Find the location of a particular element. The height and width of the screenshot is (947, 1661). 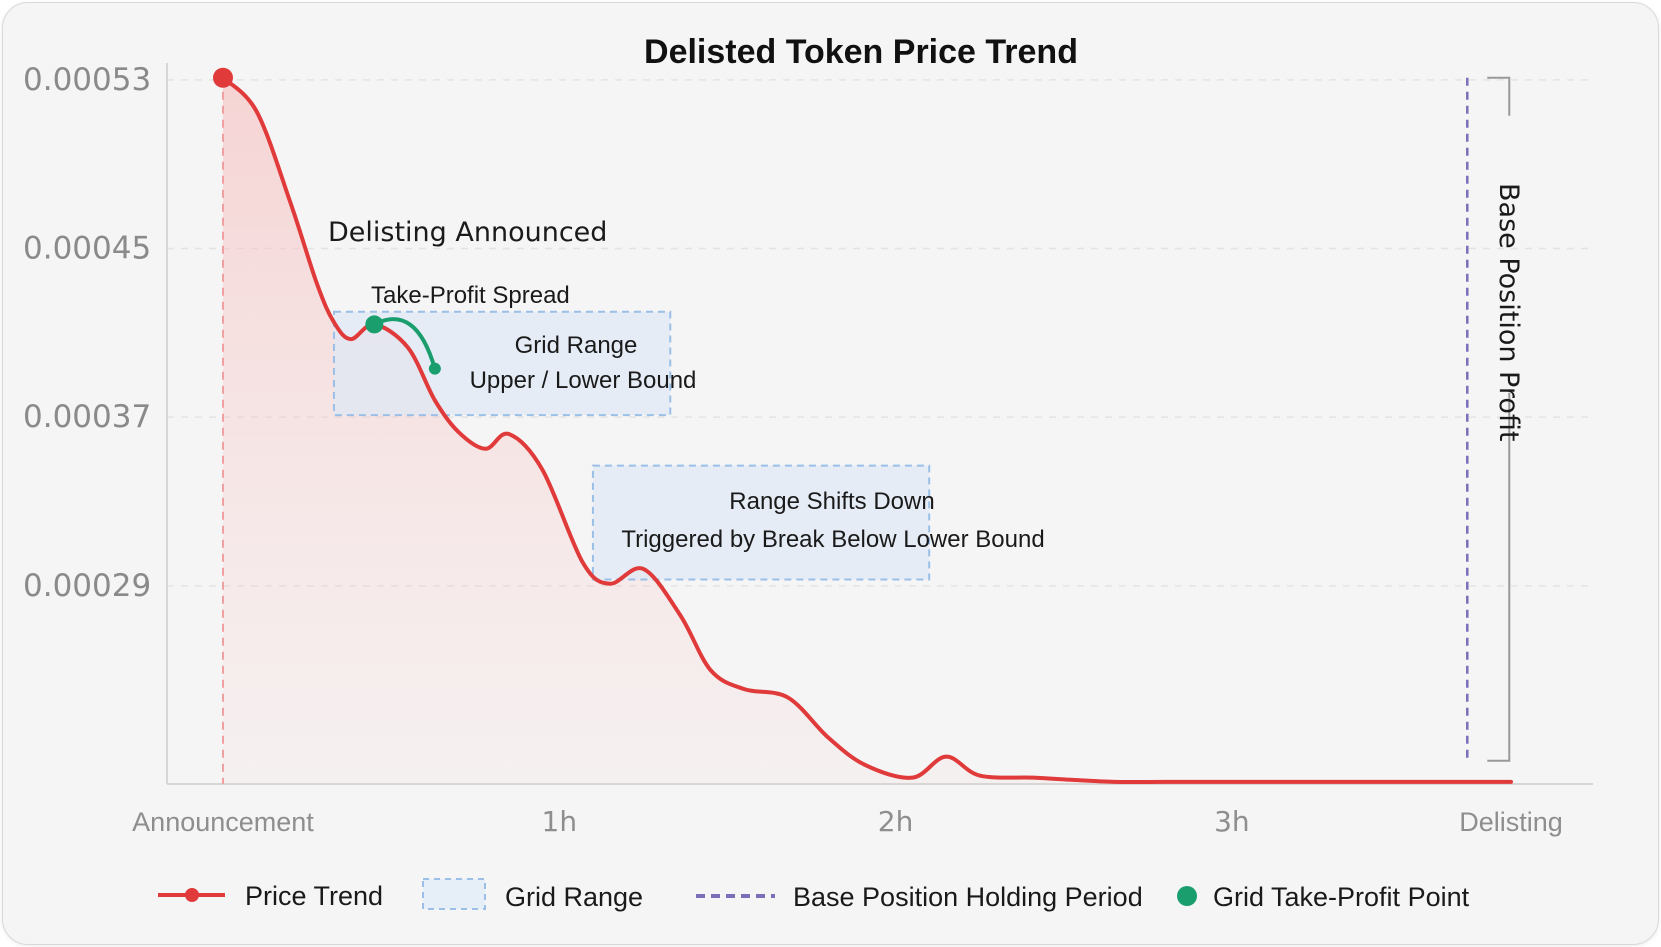

legend-base-position-label: Base Position Holding Period is located at coordinates (968, 897).